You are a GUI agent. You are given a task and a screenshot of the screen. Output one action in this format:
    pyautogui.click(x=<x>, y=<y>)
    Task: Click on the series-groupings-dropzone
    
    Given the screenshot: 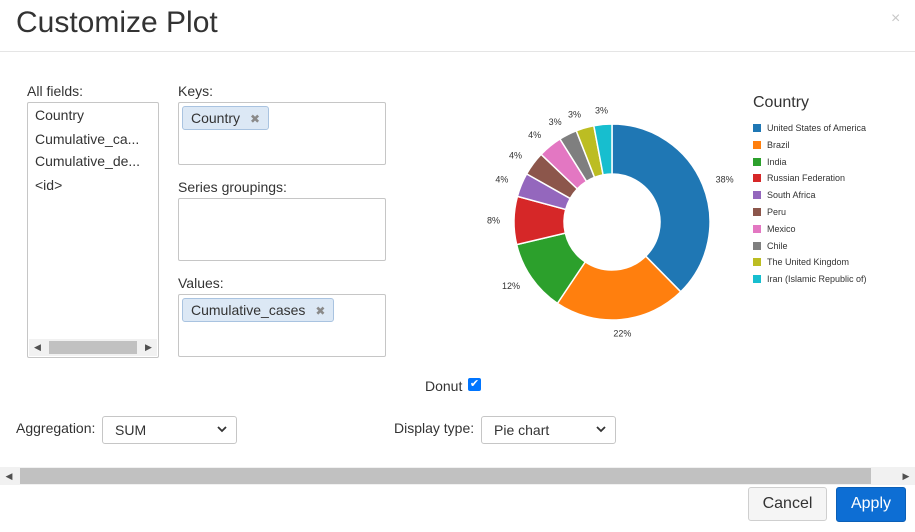 What is the action you would take?
    pyautogui.click(x=282, y=229)
    